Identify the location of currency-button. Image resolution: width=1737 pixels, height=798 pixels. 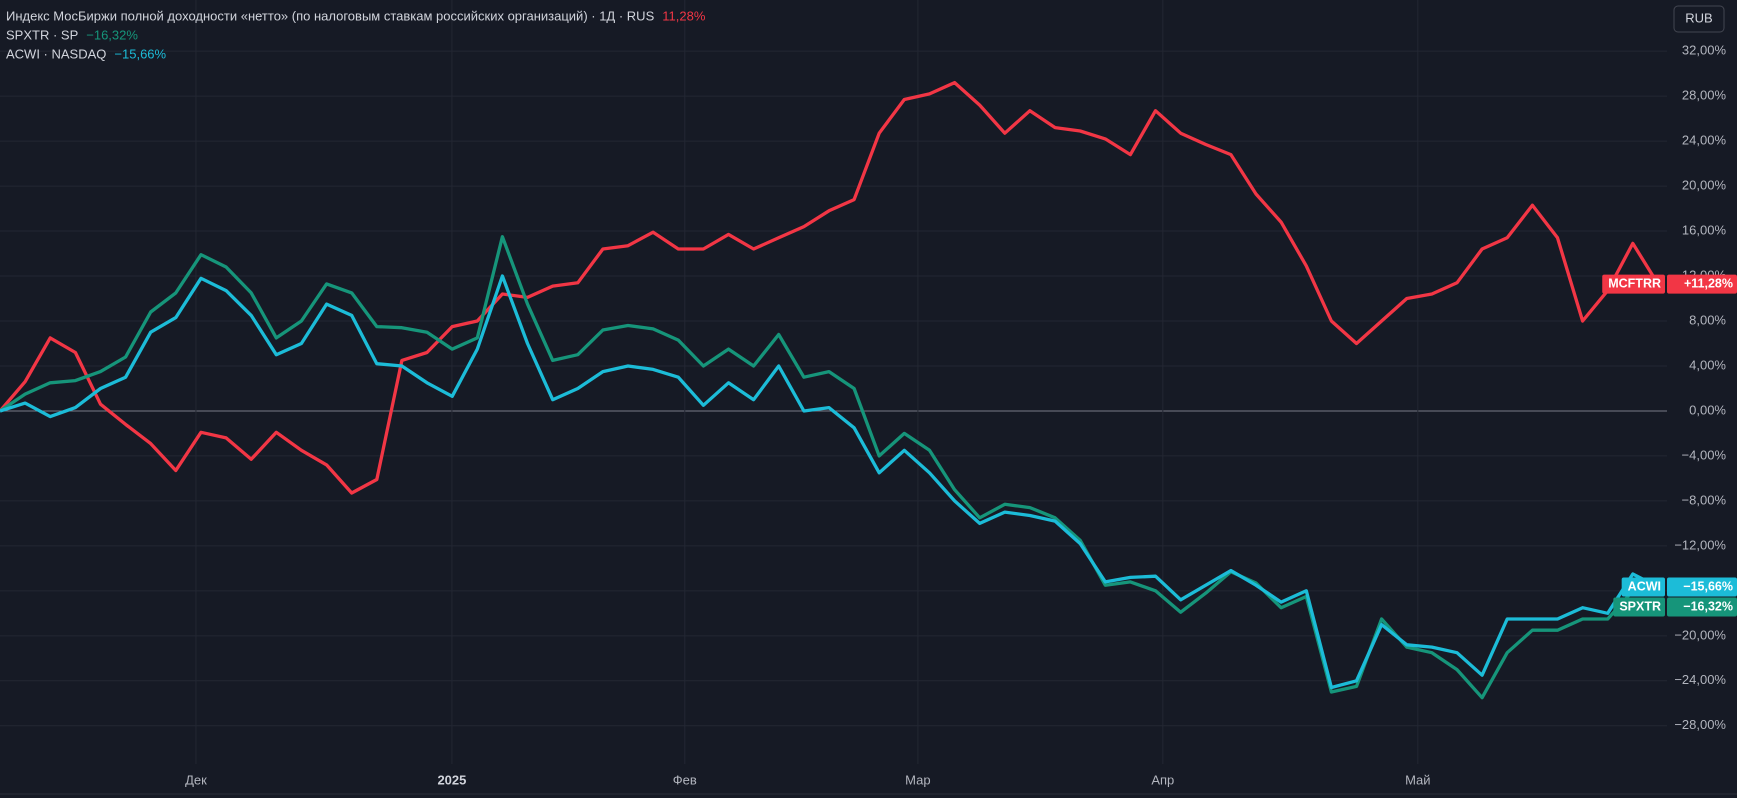
(1699, 19).